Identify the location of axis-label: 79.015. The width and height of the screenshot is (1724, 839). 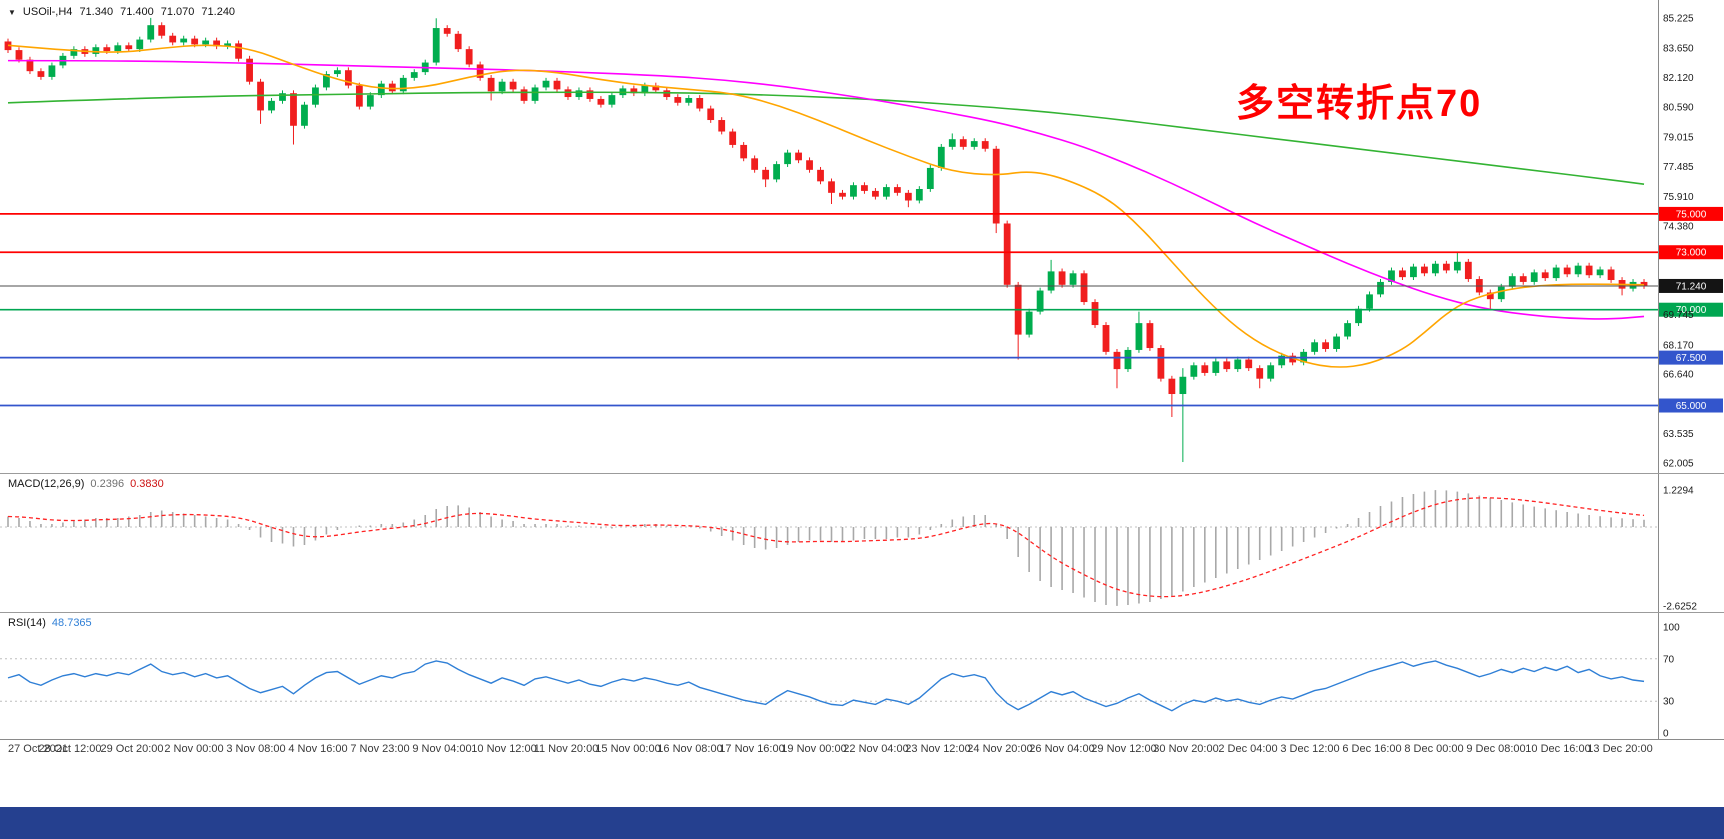
(1678, 137).